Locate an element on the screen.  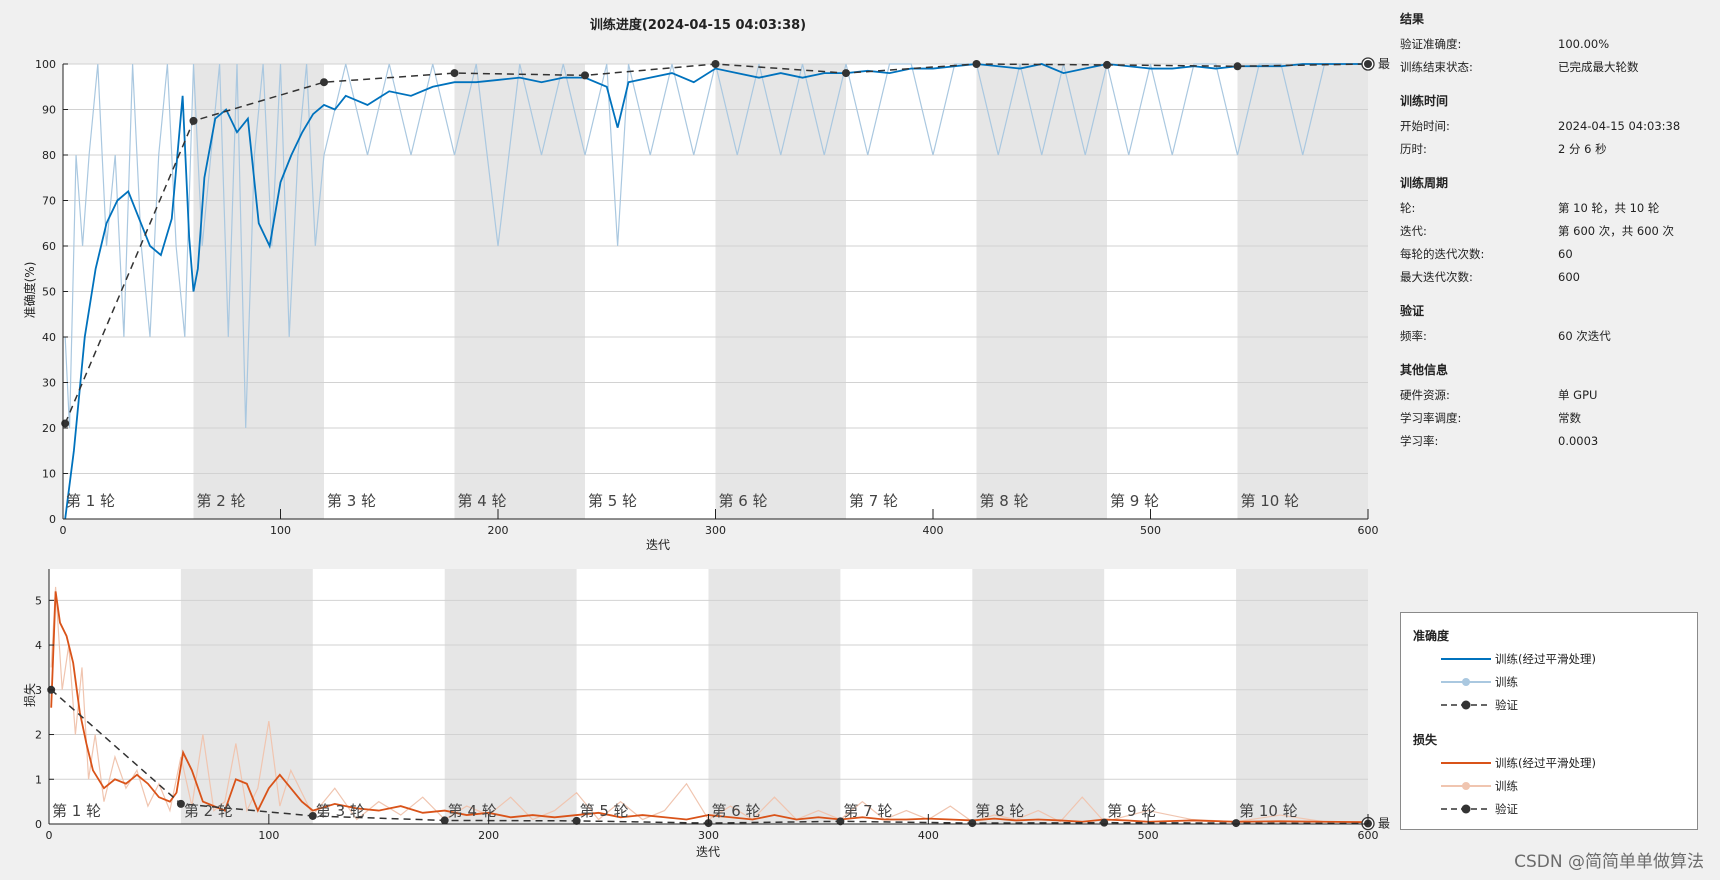
legend-loss-title: 损失 is located at coordinates (1425, 740).